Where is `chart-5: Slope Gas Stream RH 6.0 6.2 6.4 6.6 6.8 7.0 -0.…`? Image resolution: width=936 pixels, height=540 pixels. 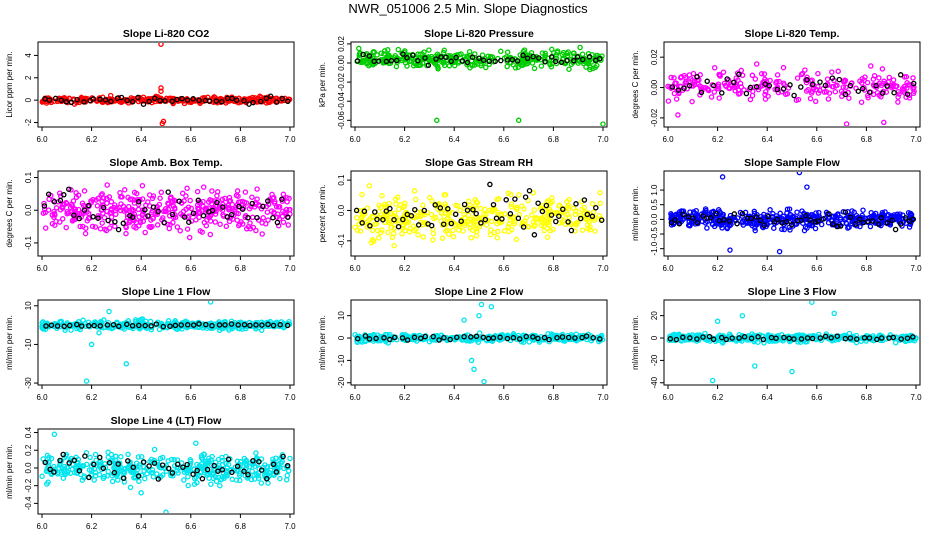
chart-5: Slope Gas Stream RH 6.0 6.2 6.4 6.6 6.8 7.0 -0.… is located at coordinates (463, 215).